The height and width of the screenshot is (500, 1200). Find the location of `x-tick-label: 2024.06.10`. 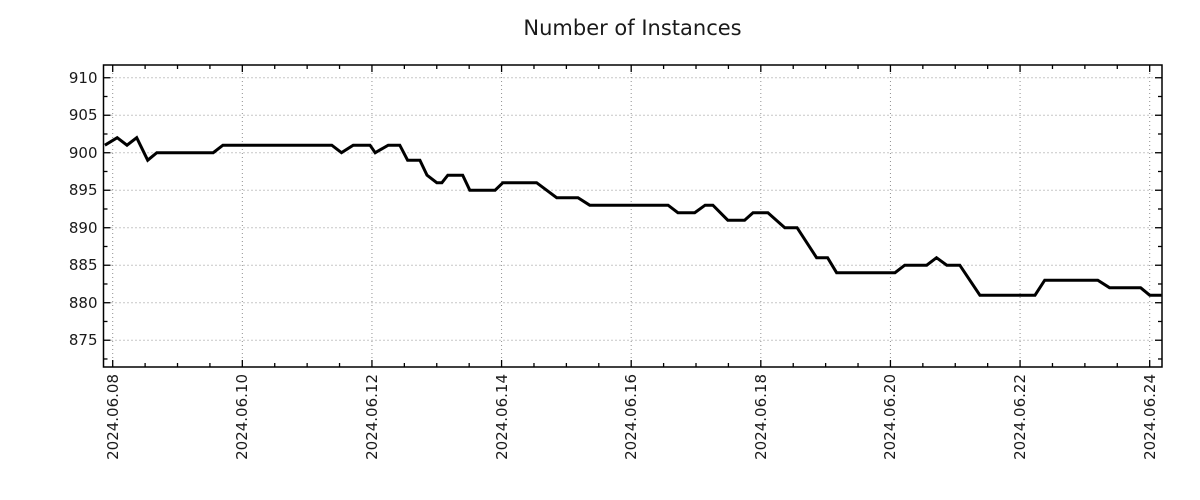

x-tick-label: 2024.06.10 is located at coordinates (242, 417).